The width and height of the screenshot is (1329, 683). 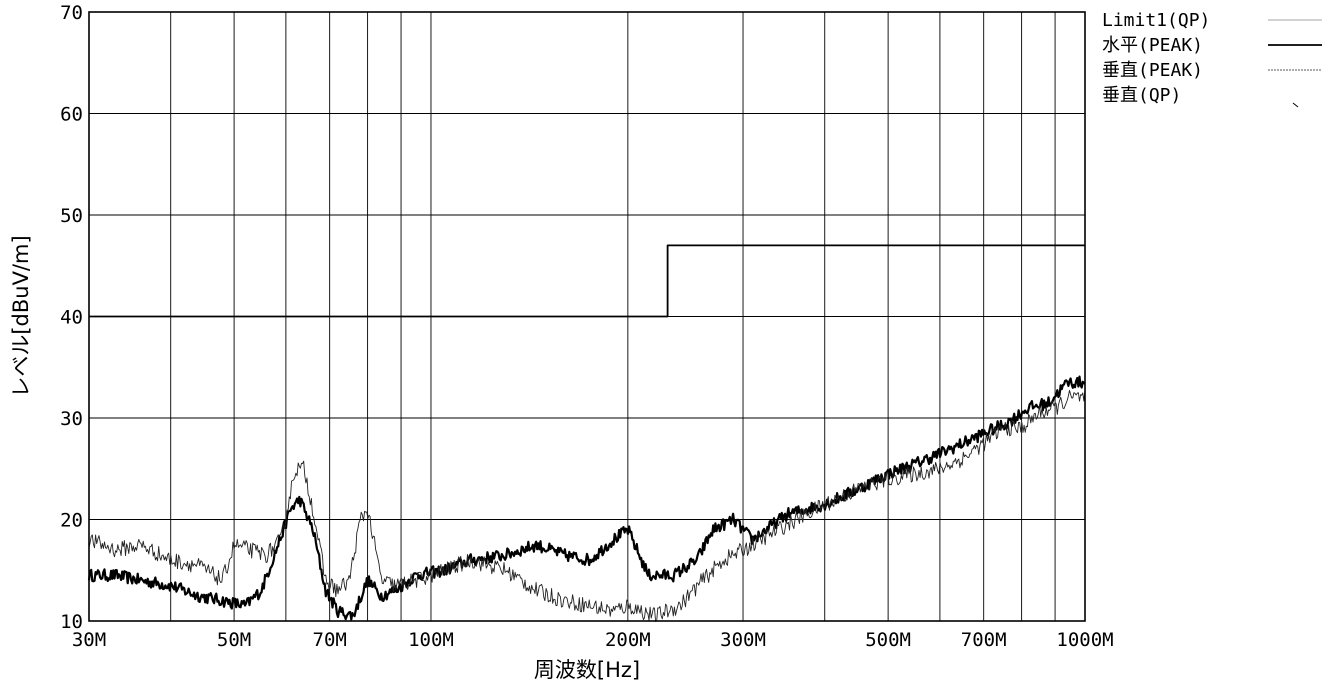 I want to click on y-tick-label: 30, so click(x=71, y=419).